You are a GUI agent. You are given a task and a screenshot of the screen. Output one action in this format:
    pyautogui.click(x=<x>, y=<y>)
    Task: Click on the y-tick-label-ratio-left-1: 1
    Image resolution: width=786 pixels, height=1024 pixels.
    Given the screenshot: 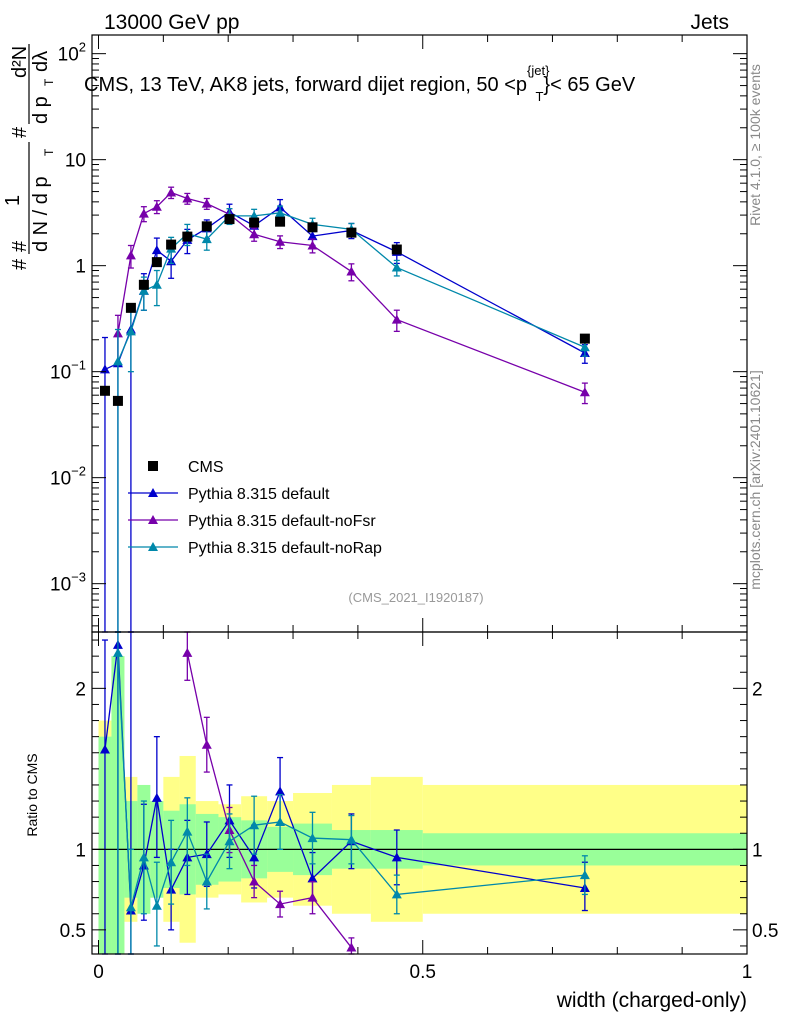 What is the action you would take?
    pyautogui.click(x=80, y=850)
    